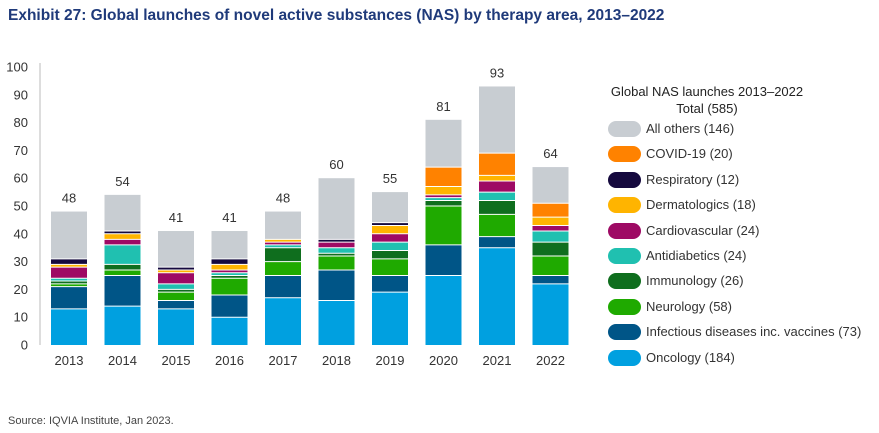 The image size is (879, 433). What do you see at coordinates (754, 332) in the screenshot?
I see `legend-label: Infectious diseases inc. vaccines (73)` at bounding box center [754, 332].